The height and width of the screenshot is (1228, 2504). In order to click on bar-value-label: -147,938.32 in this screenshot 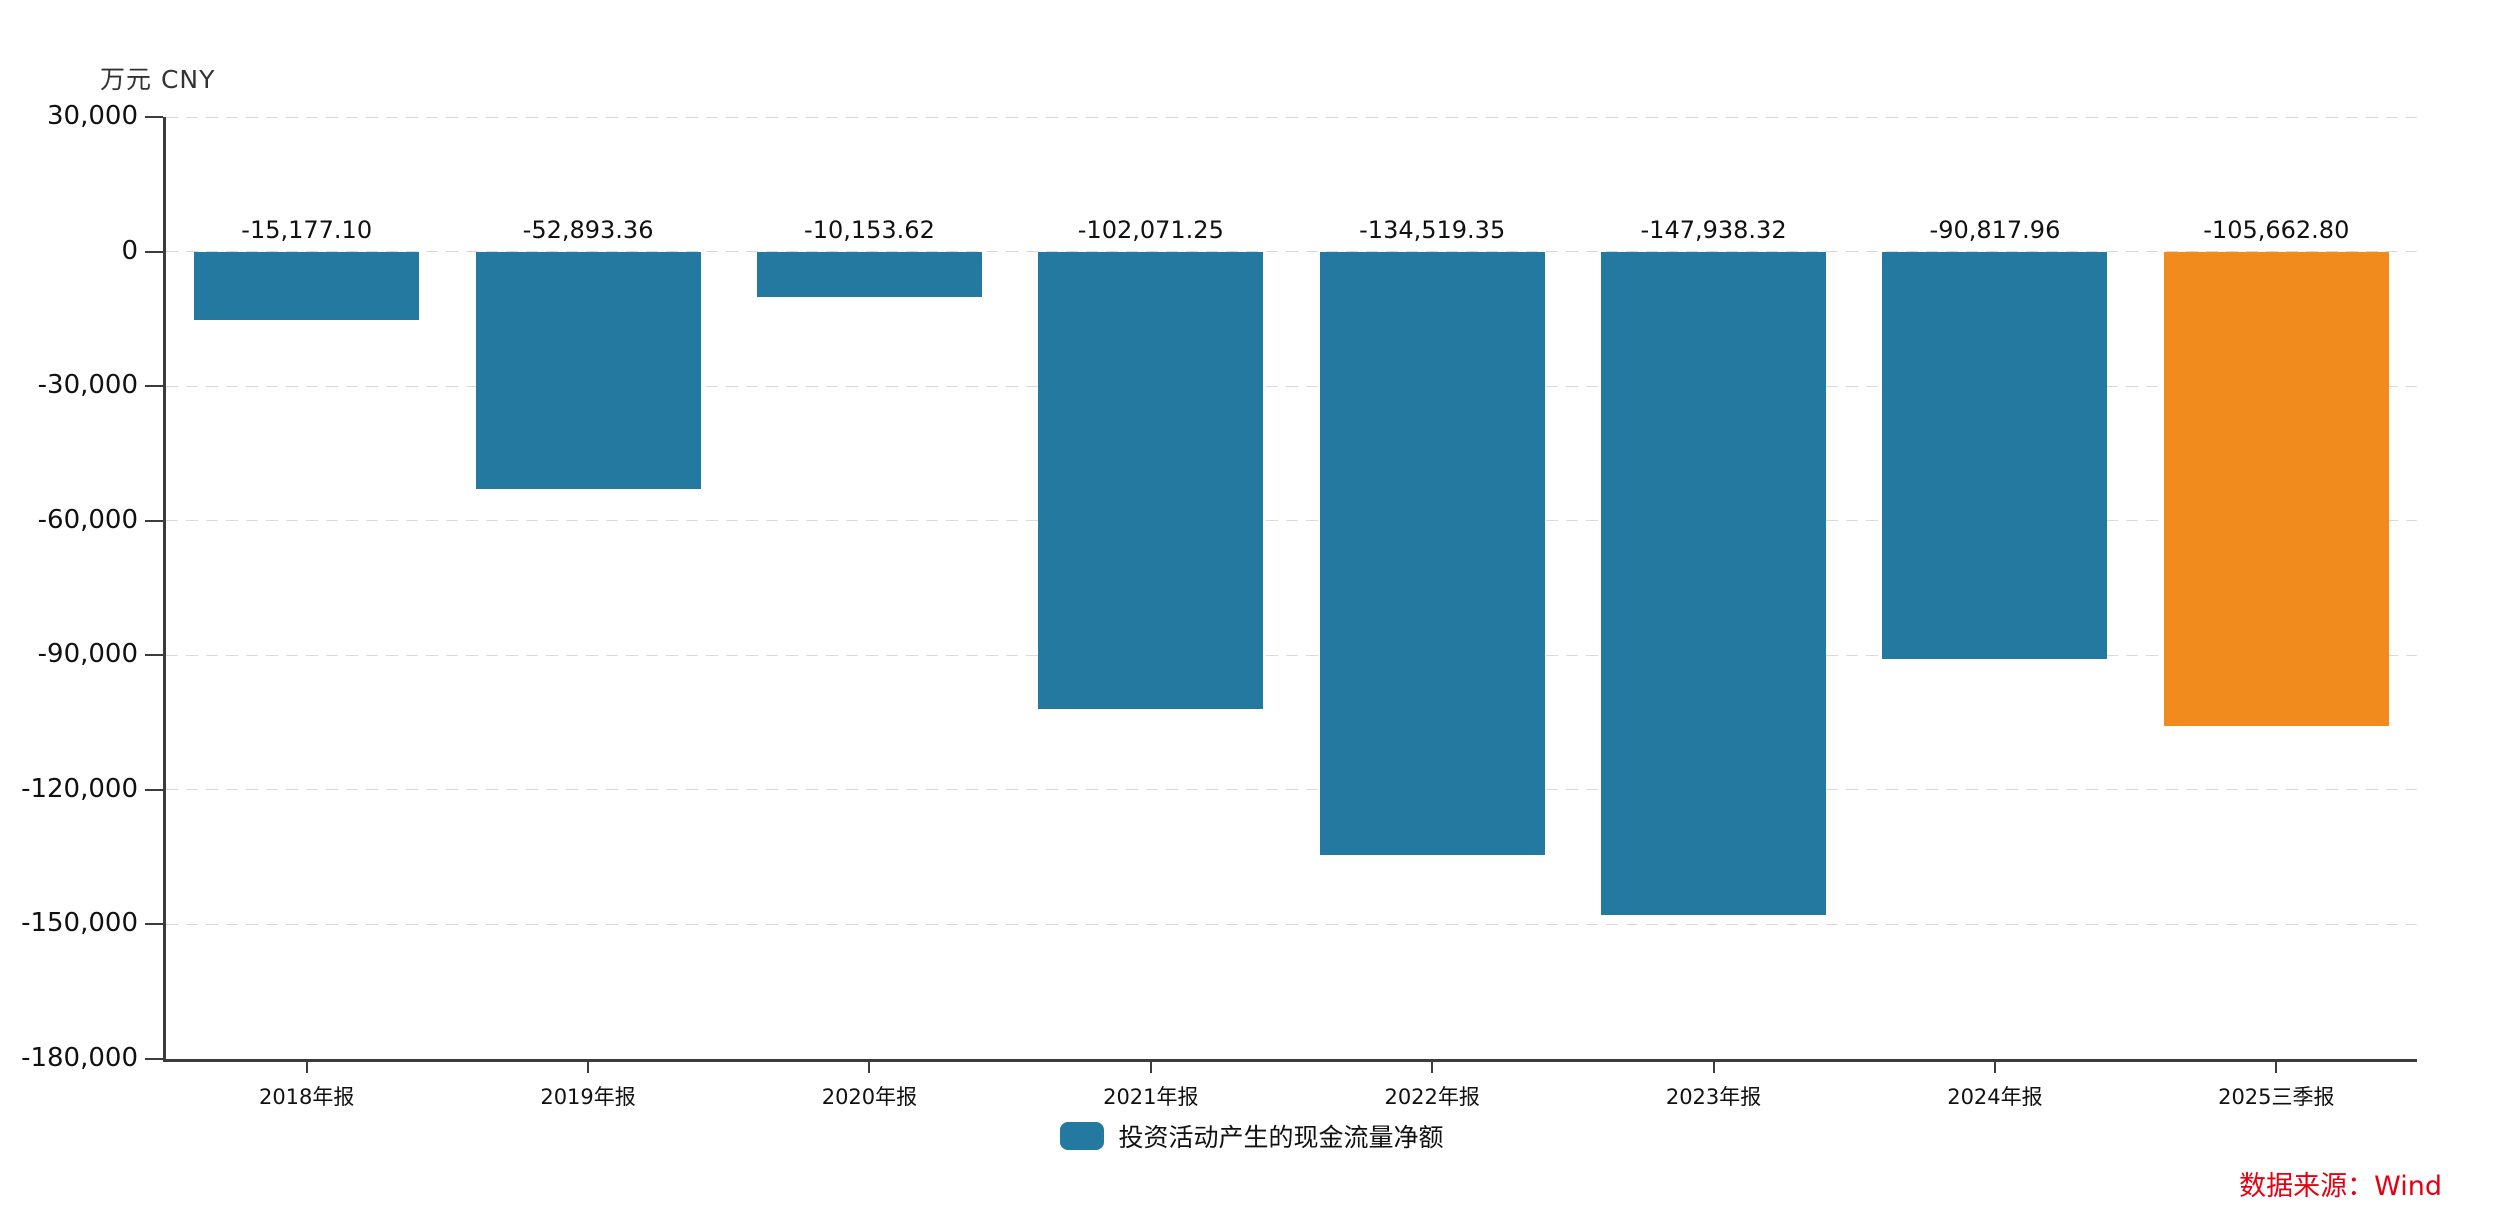, I will do `click(1713, 229)`.